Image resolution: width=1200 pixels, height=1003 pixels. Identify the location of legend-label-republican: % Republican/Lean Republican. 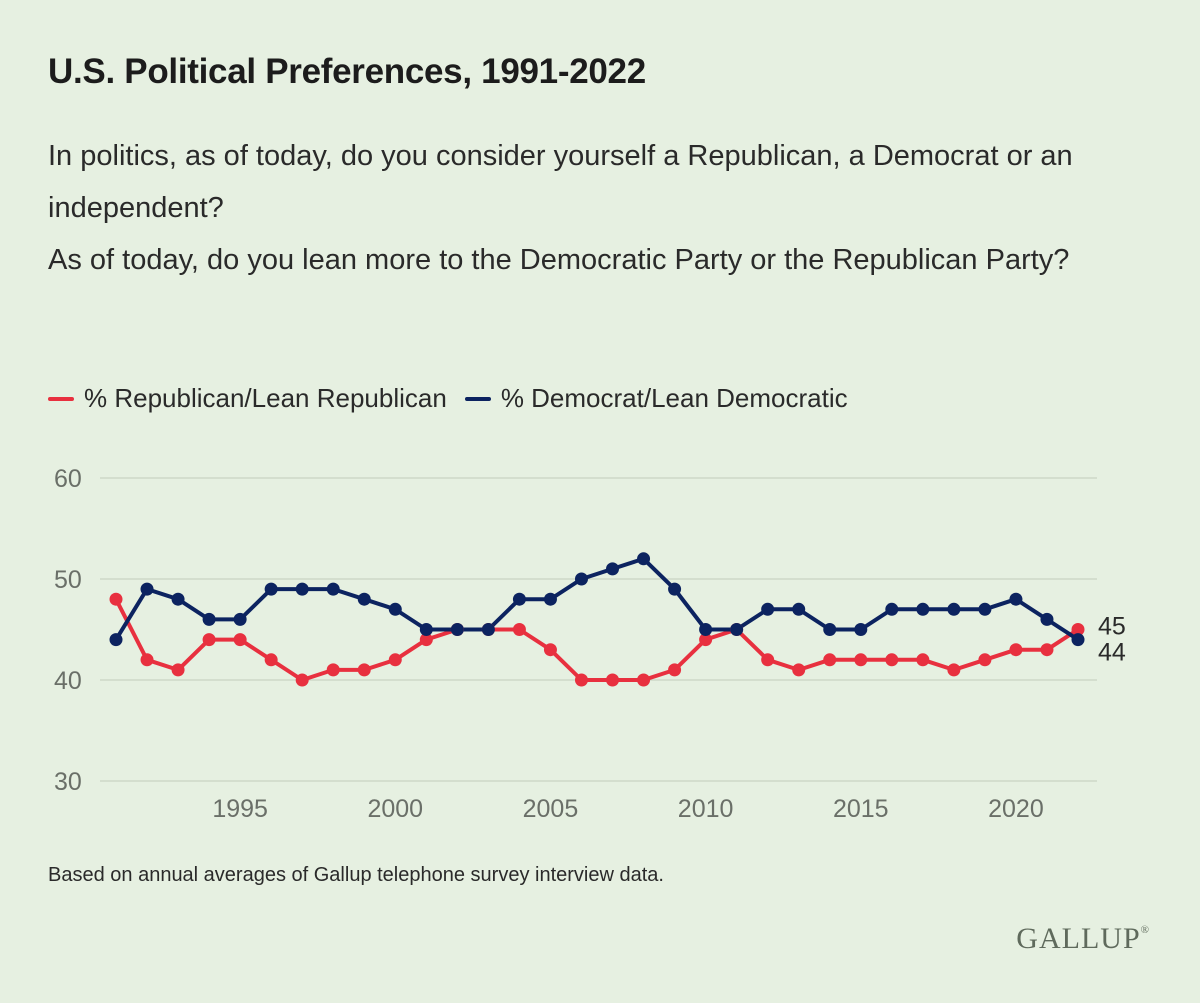
(265, 398).